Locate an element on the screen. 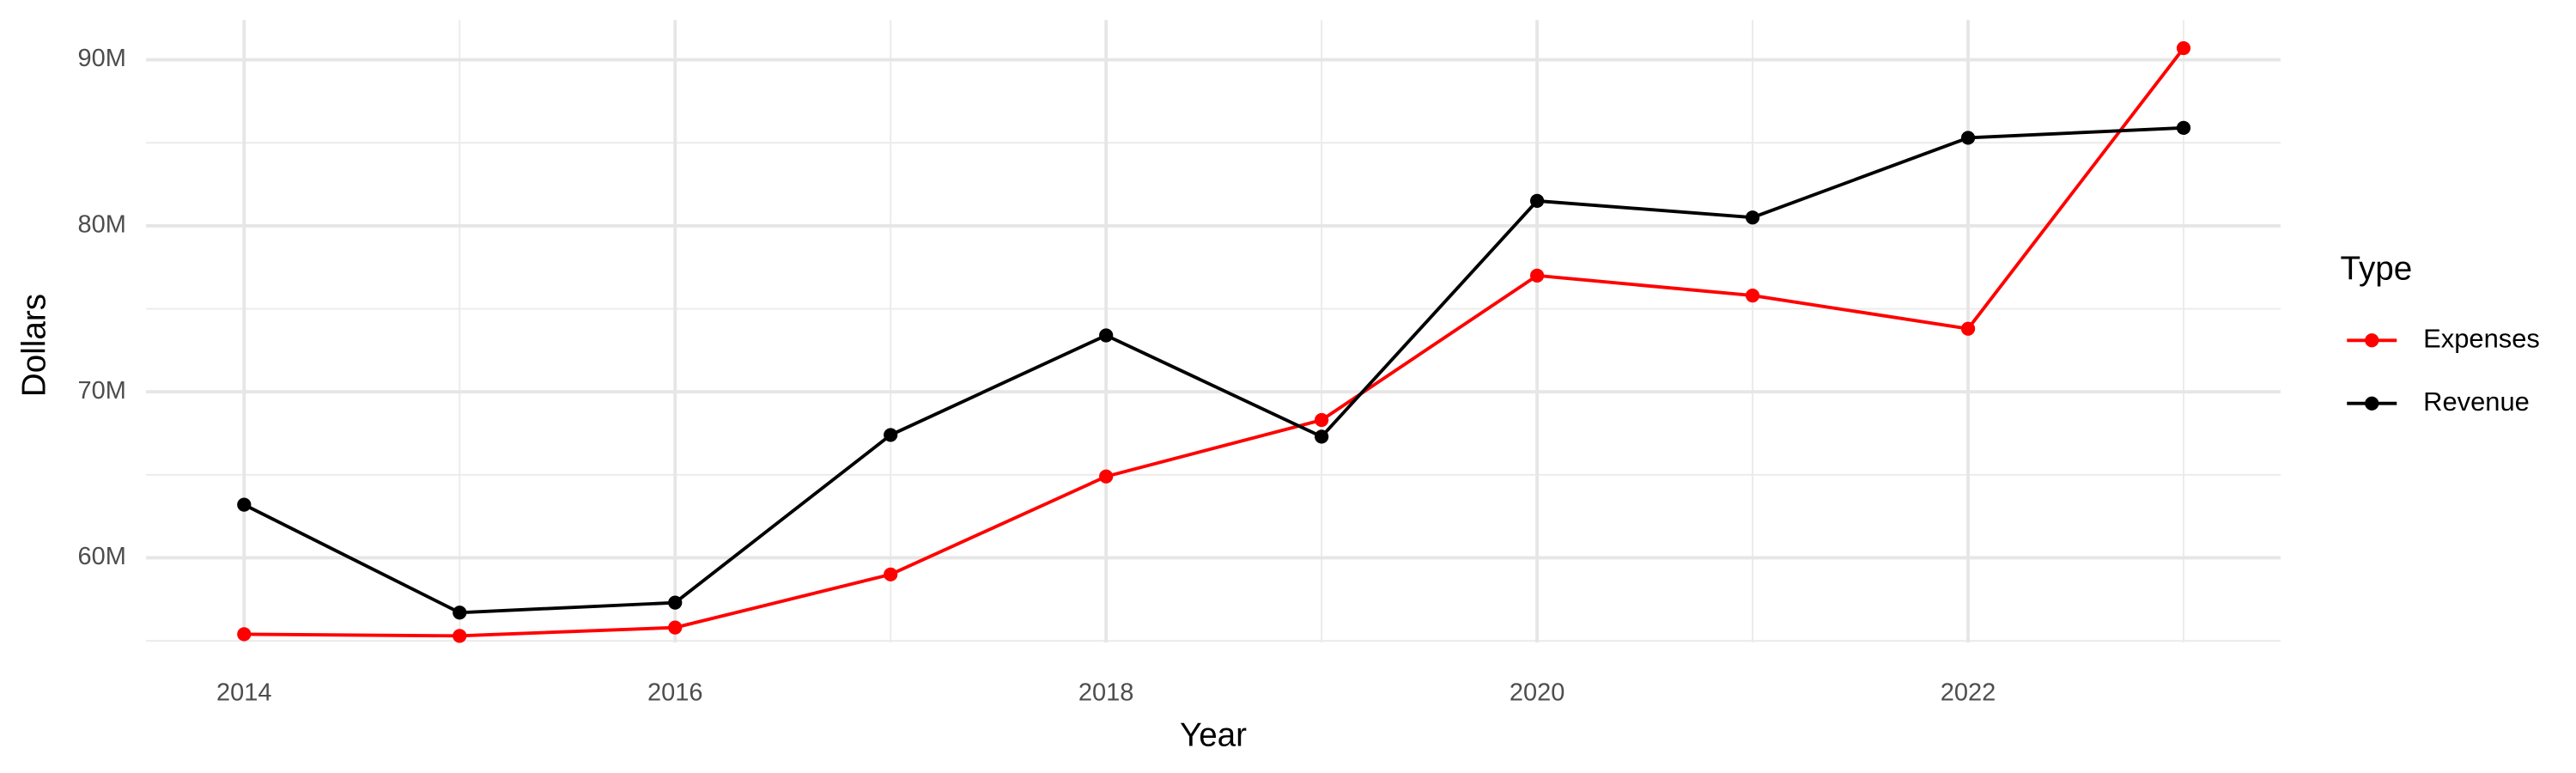 The height and width of the screenshot is (773, 2576). y-tick-label: 70M is located at coordinates (102, 391).